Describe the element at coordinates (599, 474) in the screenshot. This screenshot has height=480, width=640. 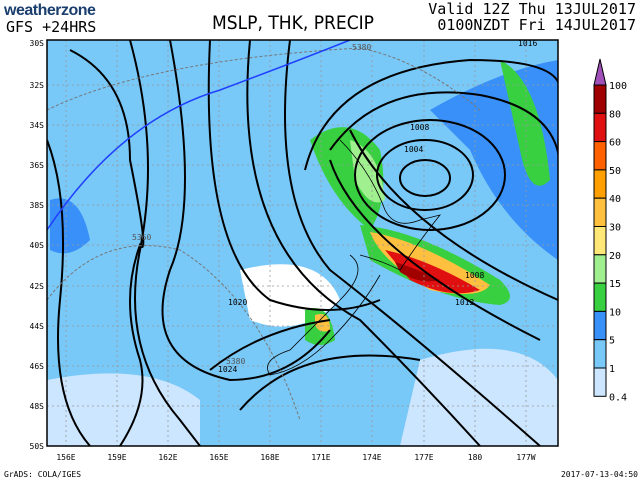
I see `timestamp-label: 2017-07-13-04:50` at that location.